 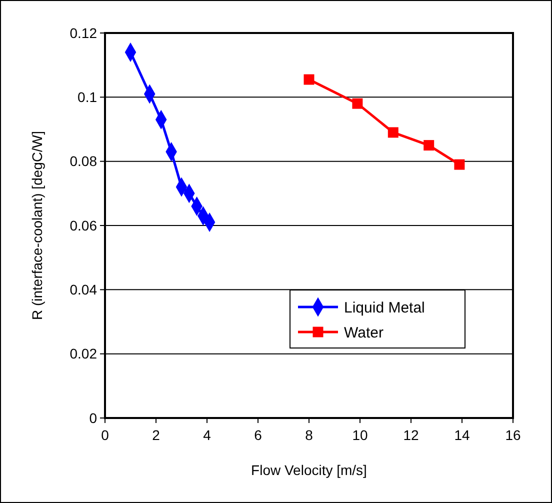 I want to click on x-tick-label: 0, so click(x=105, y=435).